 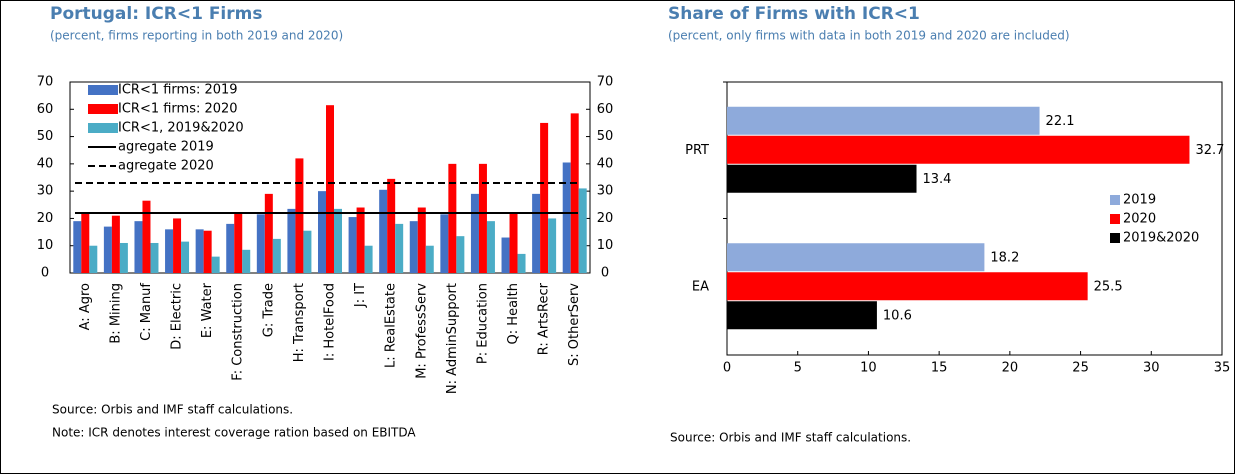 What do you see at coordinates (1080, 368) in the screenshot?
I see `x-tick-label: 25` at bounding box center [1080, 368].